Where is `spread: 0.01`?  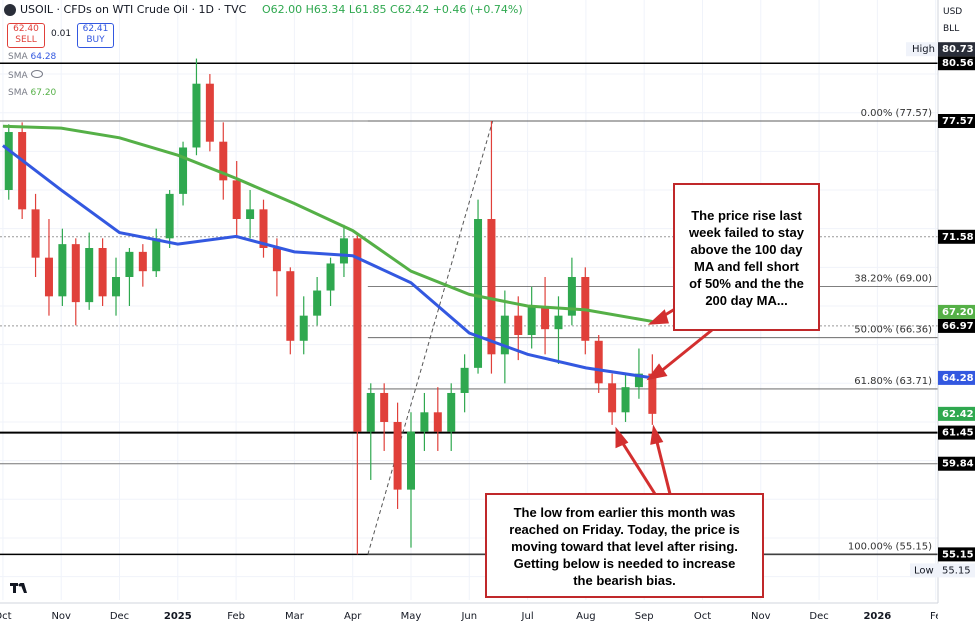 spread: 0.01 is located at coordinates (61, 34).